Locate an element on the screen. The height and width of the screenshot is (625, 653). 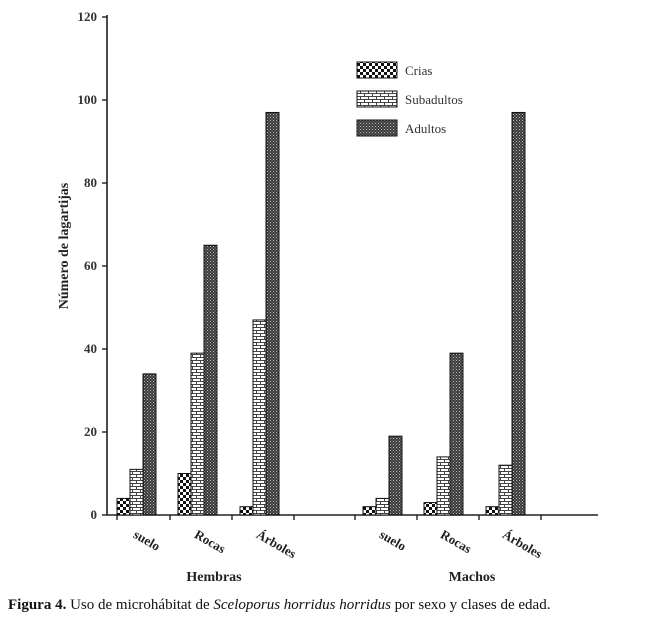
legend-label-adultos: Adultos is located at coordinates (425, 128).